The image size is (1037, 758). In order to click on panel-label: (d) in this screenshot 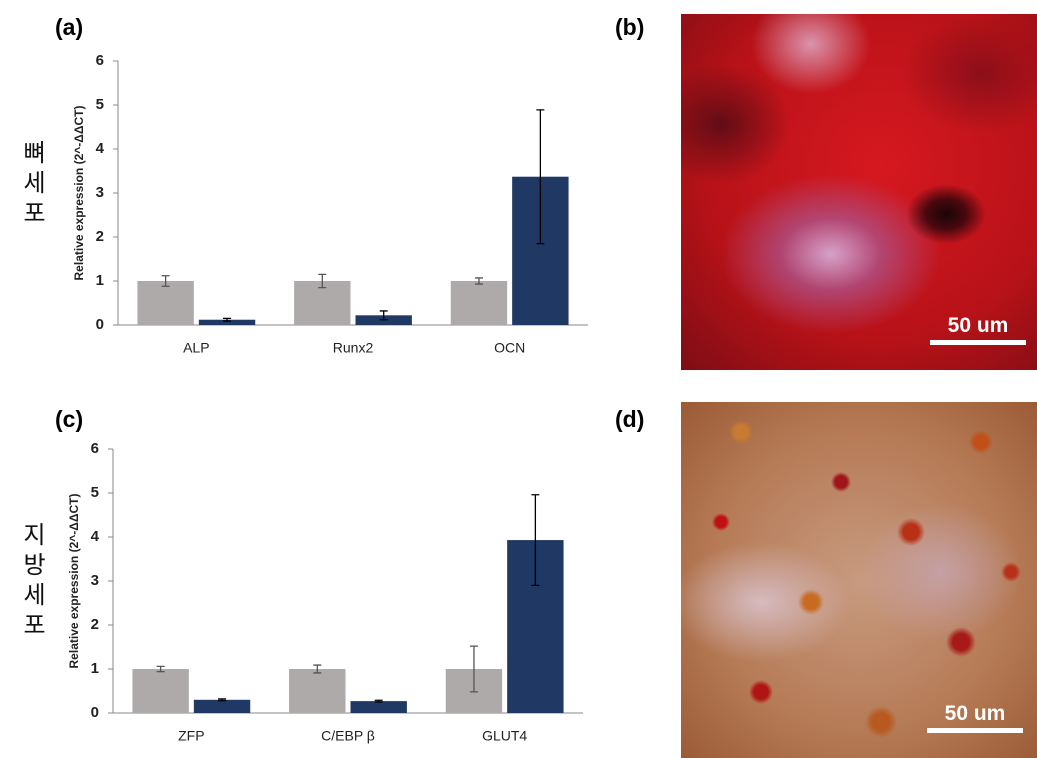, I will do `click(630, 419)`.